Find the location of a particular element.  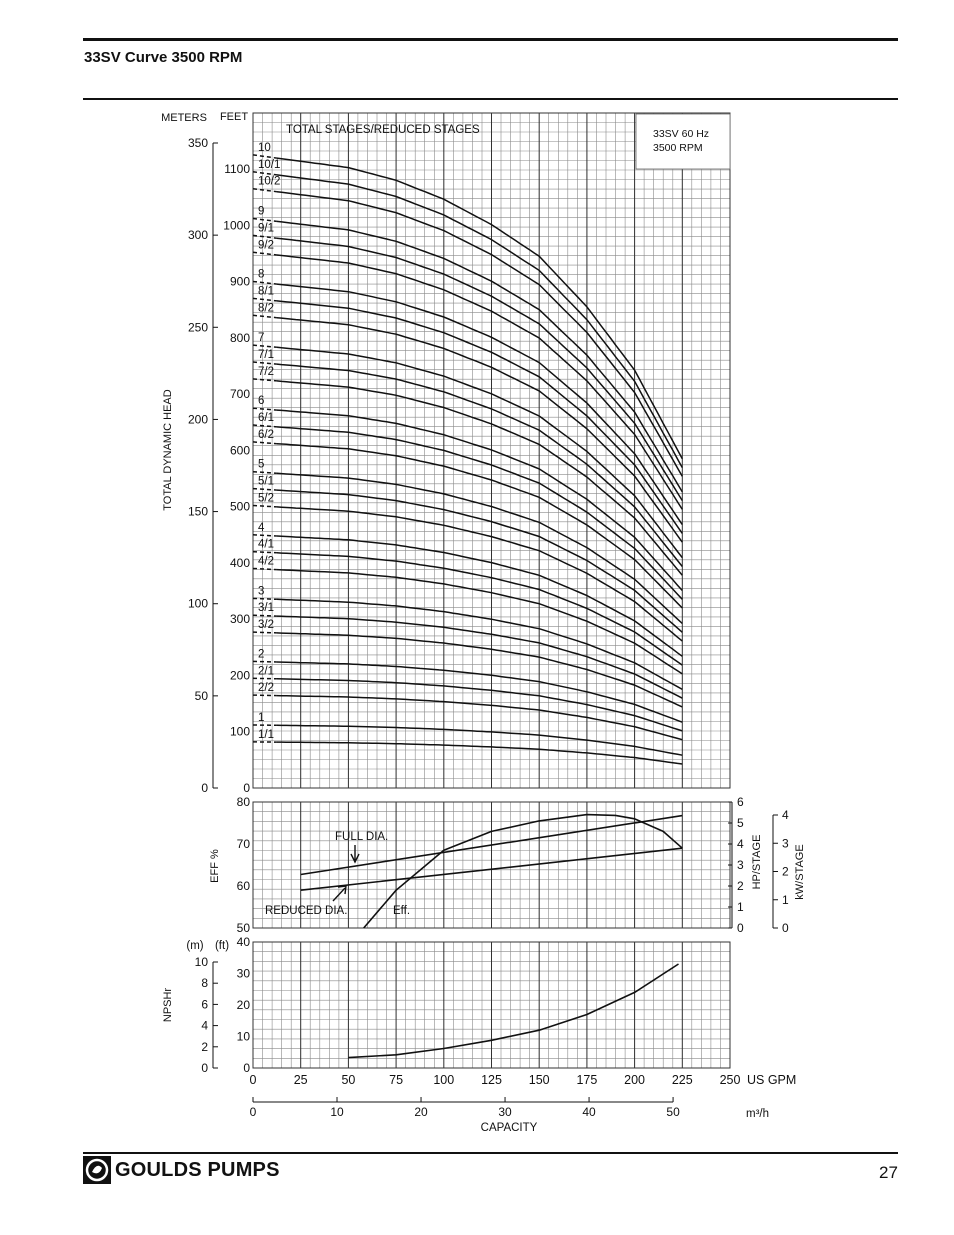

series-8/2-dashed is located at coordinates (264, 316).